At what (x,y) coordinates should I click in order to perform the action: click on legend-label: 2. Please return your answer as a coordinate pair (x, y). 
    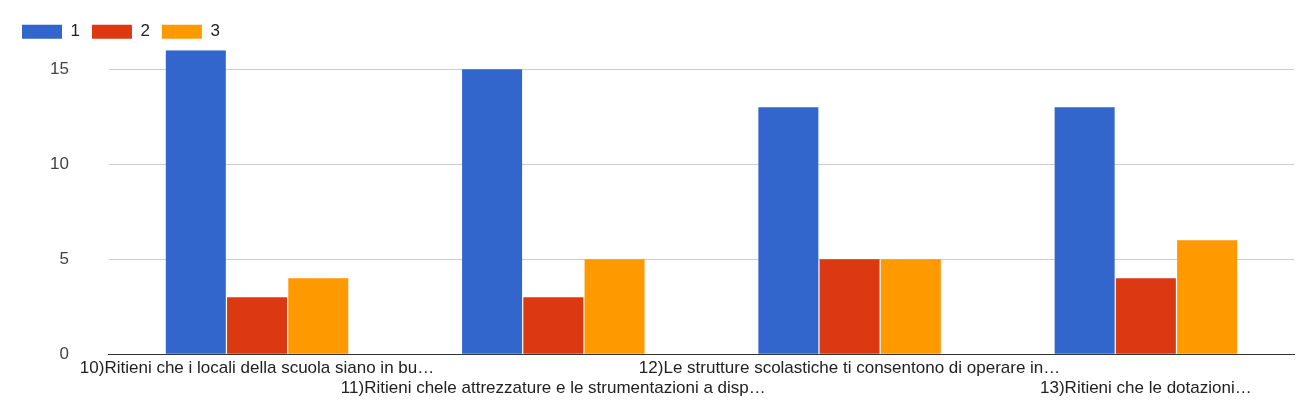
    Looking at the image, I should click on (145, 31).